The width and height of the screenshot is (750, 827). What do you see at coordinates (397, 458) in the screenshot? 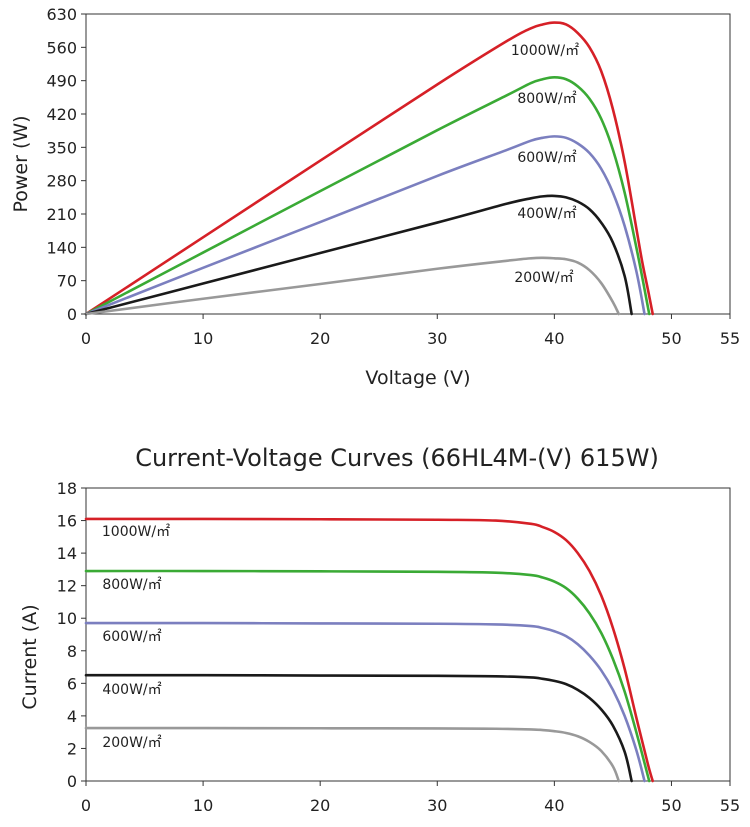
I see `chart-title: Current-Voltage Curves (66HL4M-(V) 615W)` at bounding box center [397, 458].